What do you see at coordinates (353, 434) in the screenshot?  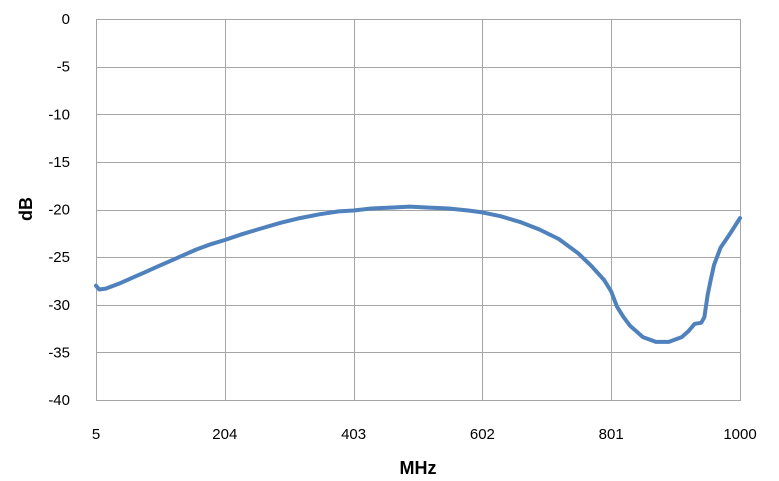 I see `x-tick-label: 403` at bounding box center [353, 434].